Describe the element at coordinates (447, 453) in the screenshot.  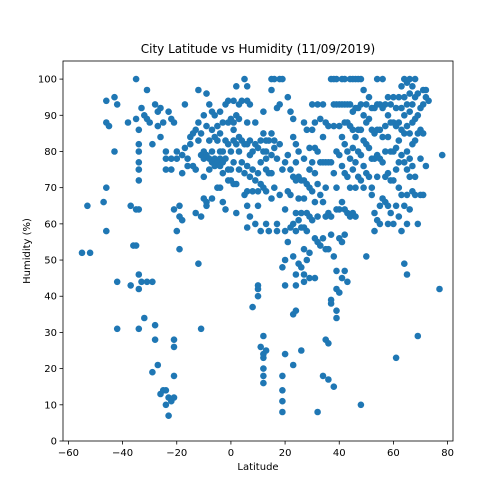
I see `x-tick-label: 80` at that location.